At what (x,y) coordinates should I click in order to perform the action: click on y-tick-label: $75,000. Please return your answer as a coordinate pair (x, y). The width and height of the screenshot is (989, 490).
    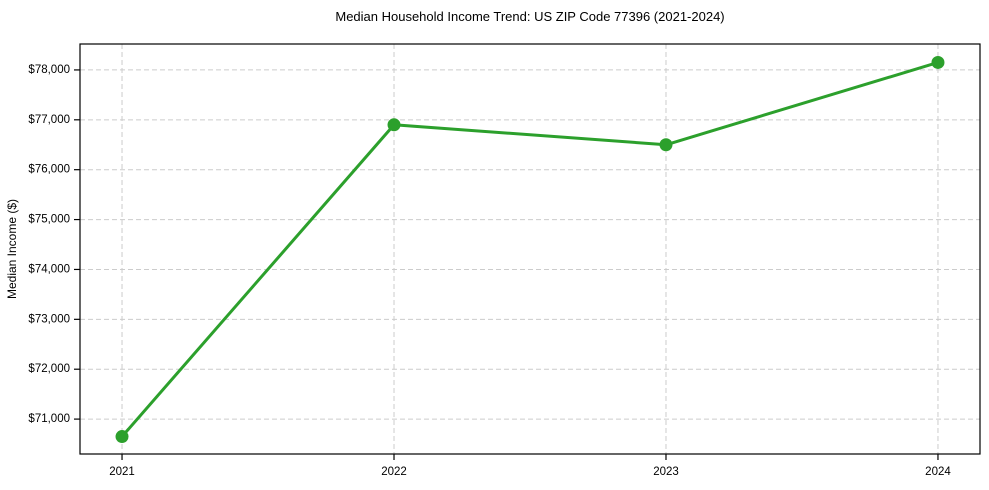
    Looking at the image, I should click on (49, 220).